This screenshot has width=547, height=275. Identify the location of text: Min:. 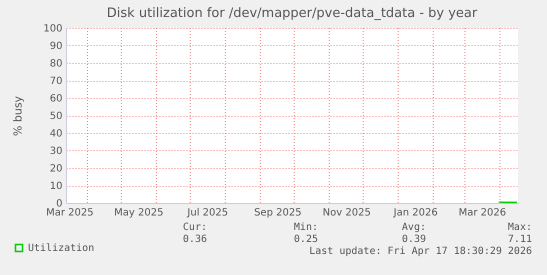
(306, 227).